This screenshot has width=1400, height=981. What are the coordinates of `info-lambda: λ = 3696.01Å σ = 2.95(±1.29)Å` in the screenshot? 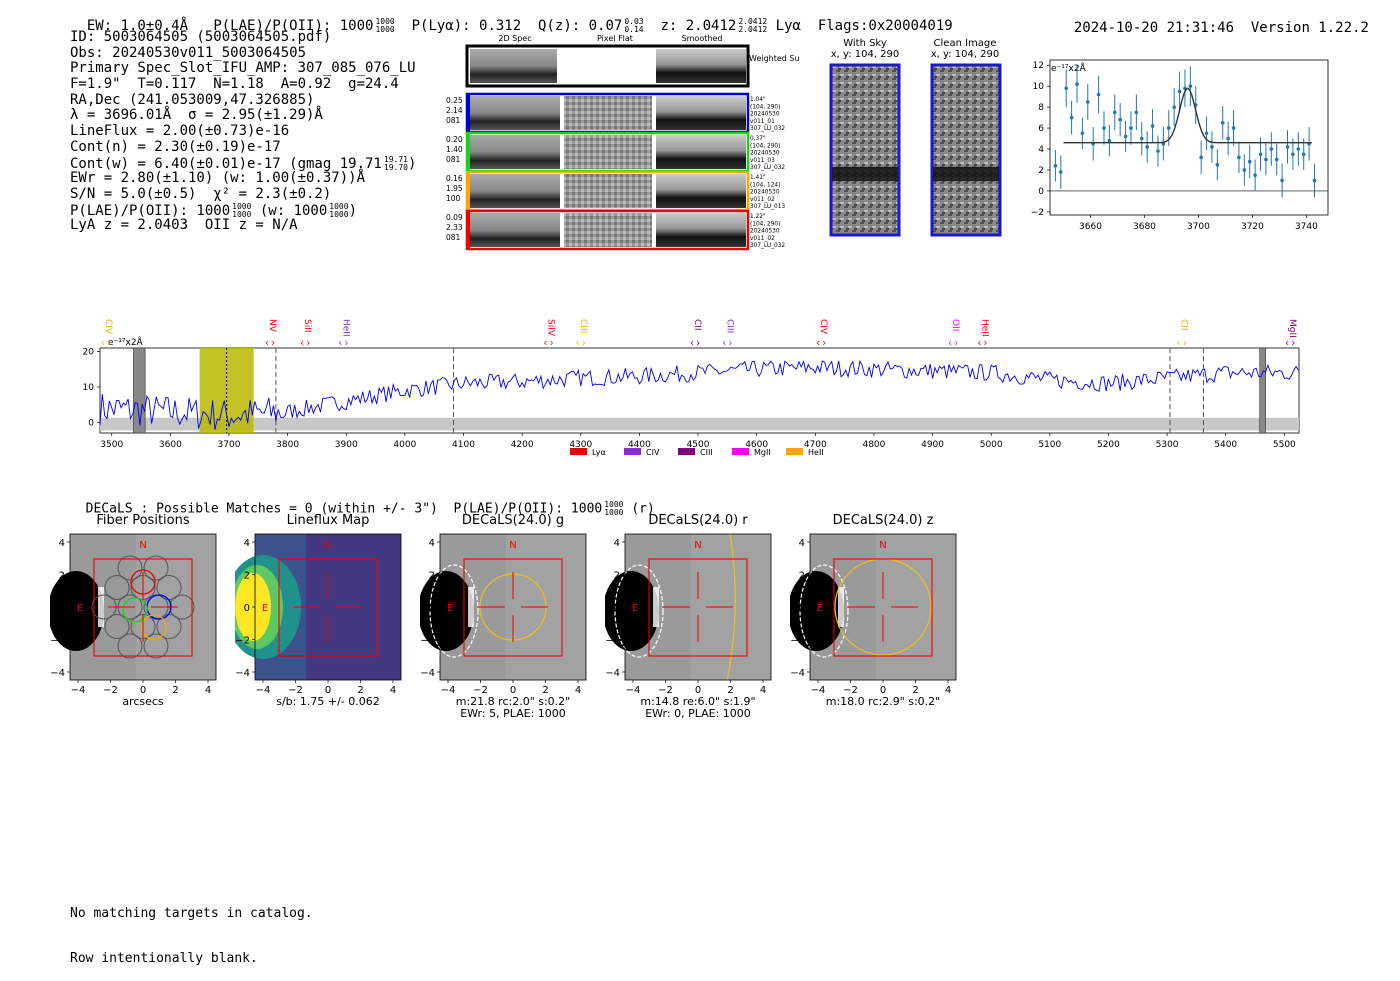 It's located at (196, 115).